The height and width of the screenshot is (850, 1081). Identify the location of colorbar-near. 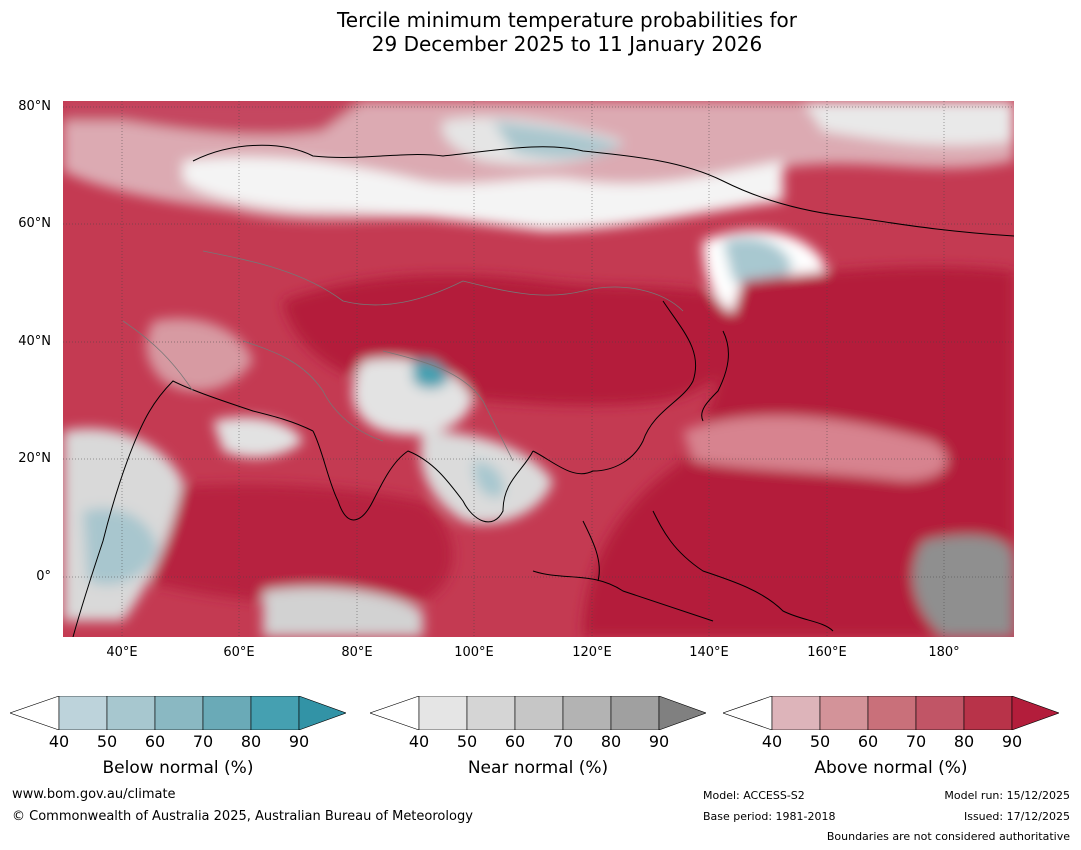
(538, 713).